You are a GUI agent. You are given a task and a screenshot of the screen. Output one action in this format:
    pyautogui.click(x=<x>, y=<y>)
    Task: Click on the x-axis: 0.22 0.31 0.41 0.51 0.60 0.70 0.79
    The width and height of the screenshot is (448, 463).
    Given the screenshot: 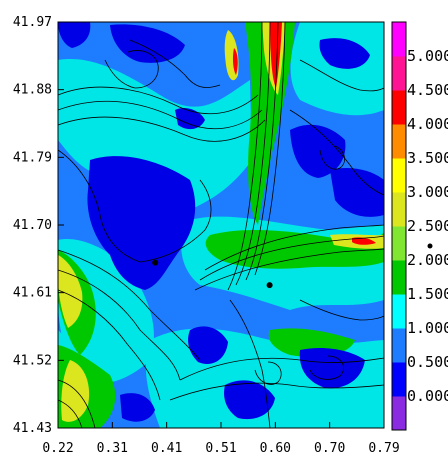 What is the action you would take?
    pyautogui.click(x=221, y=439)
    